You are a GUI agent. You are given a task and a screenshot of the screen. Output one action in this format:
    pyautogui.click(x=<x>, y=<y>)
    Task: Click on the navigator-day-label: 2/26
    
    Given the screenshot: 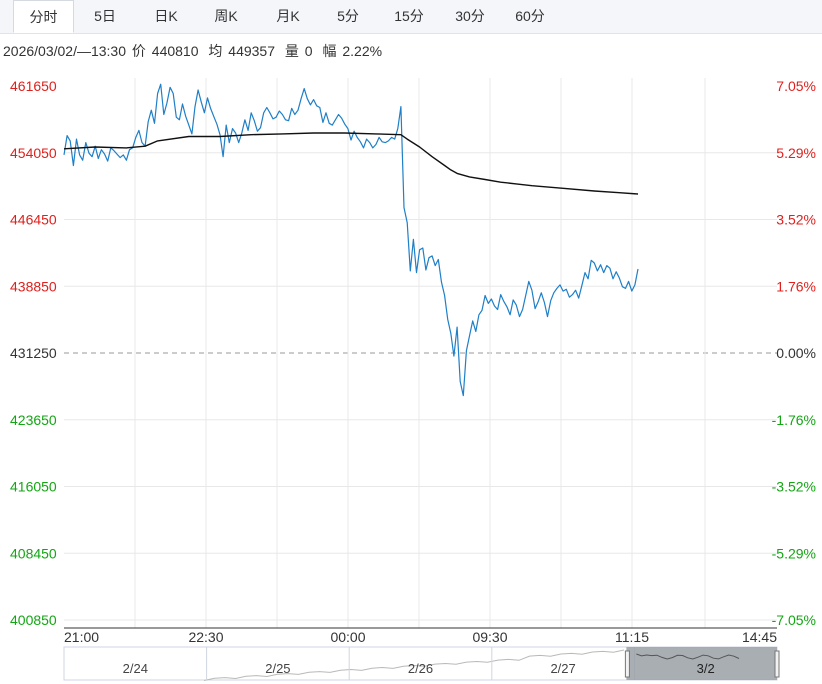 What is the action you would take?
    pyautogui.click(x=420, y=668)
    